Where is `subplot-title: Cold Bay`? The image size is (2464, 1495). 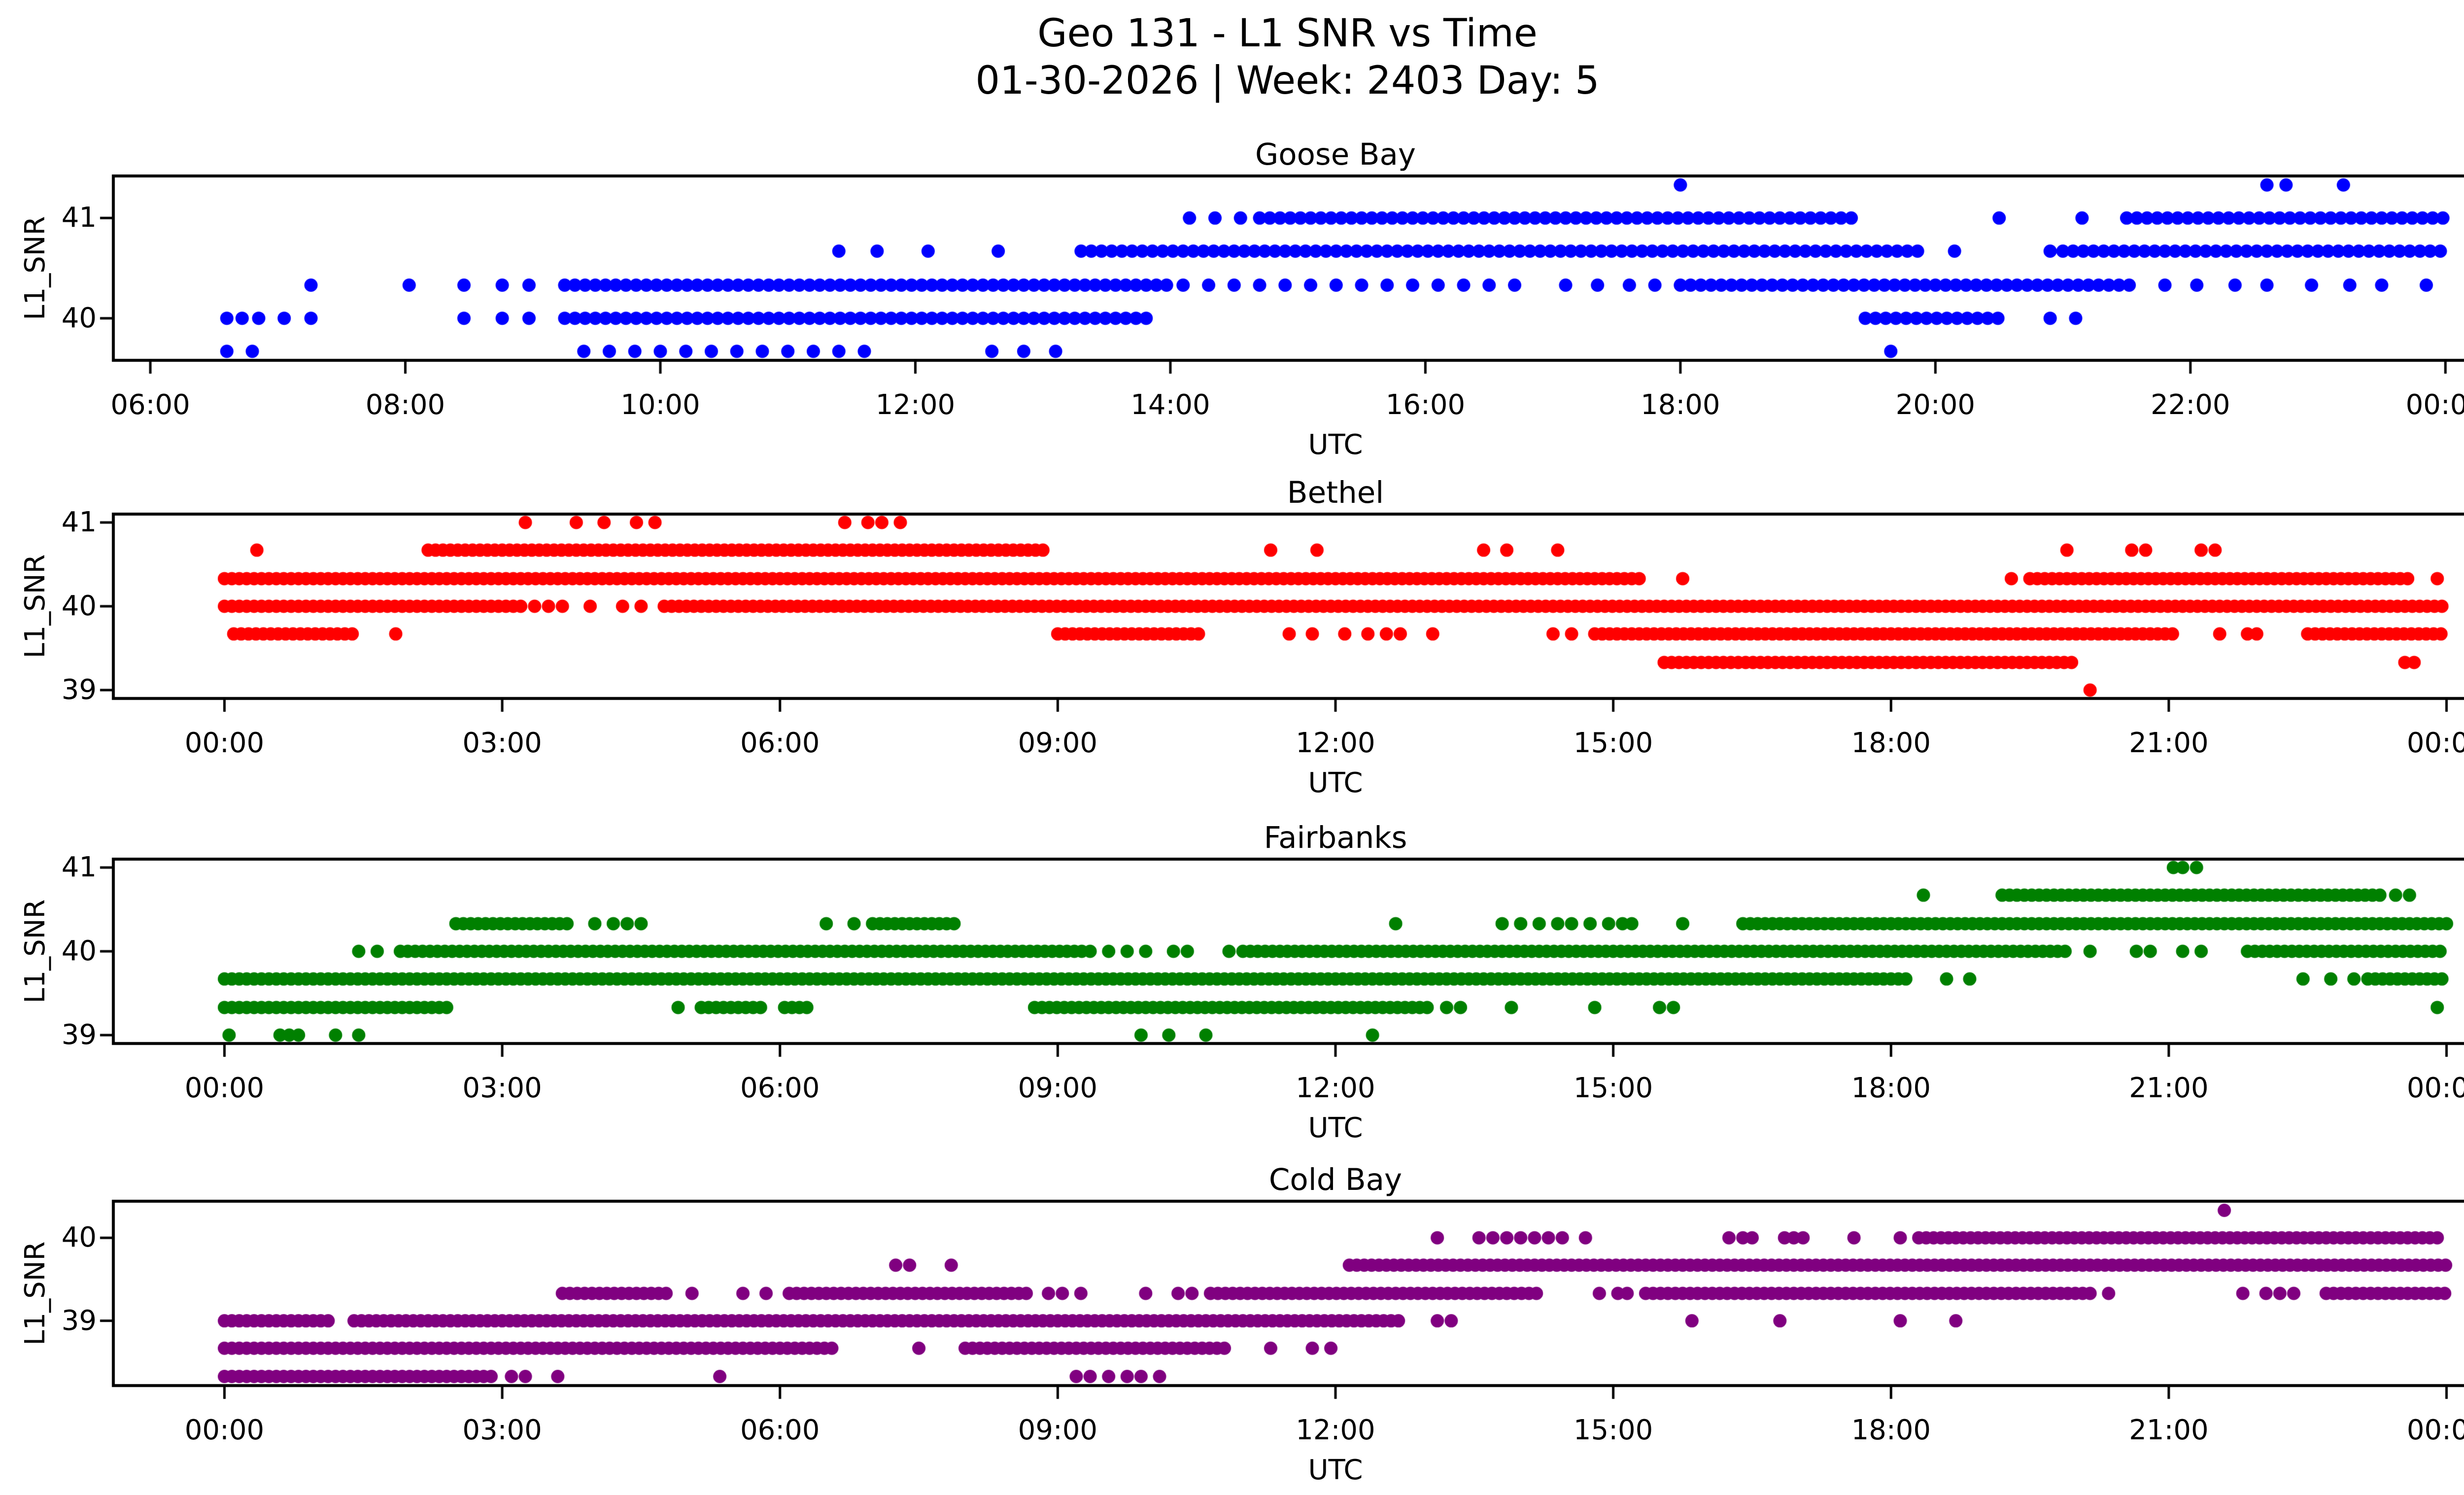 subplot-title: Cold Bay is located at coordinates (1335, 1179).